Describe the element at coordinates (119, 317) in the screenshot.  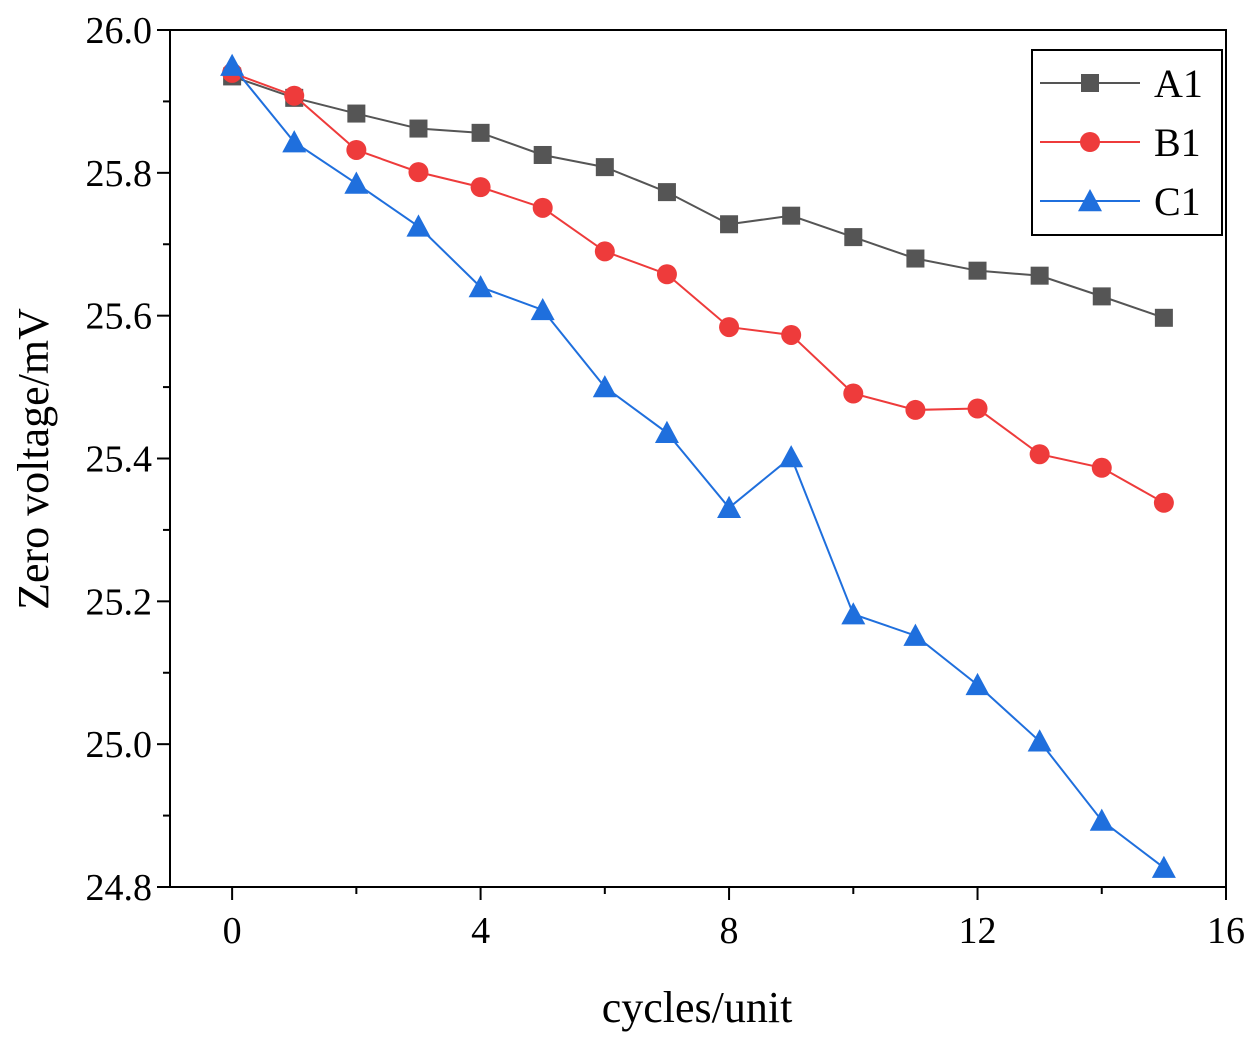
I see `y-tick-label: 25.6` at that location.